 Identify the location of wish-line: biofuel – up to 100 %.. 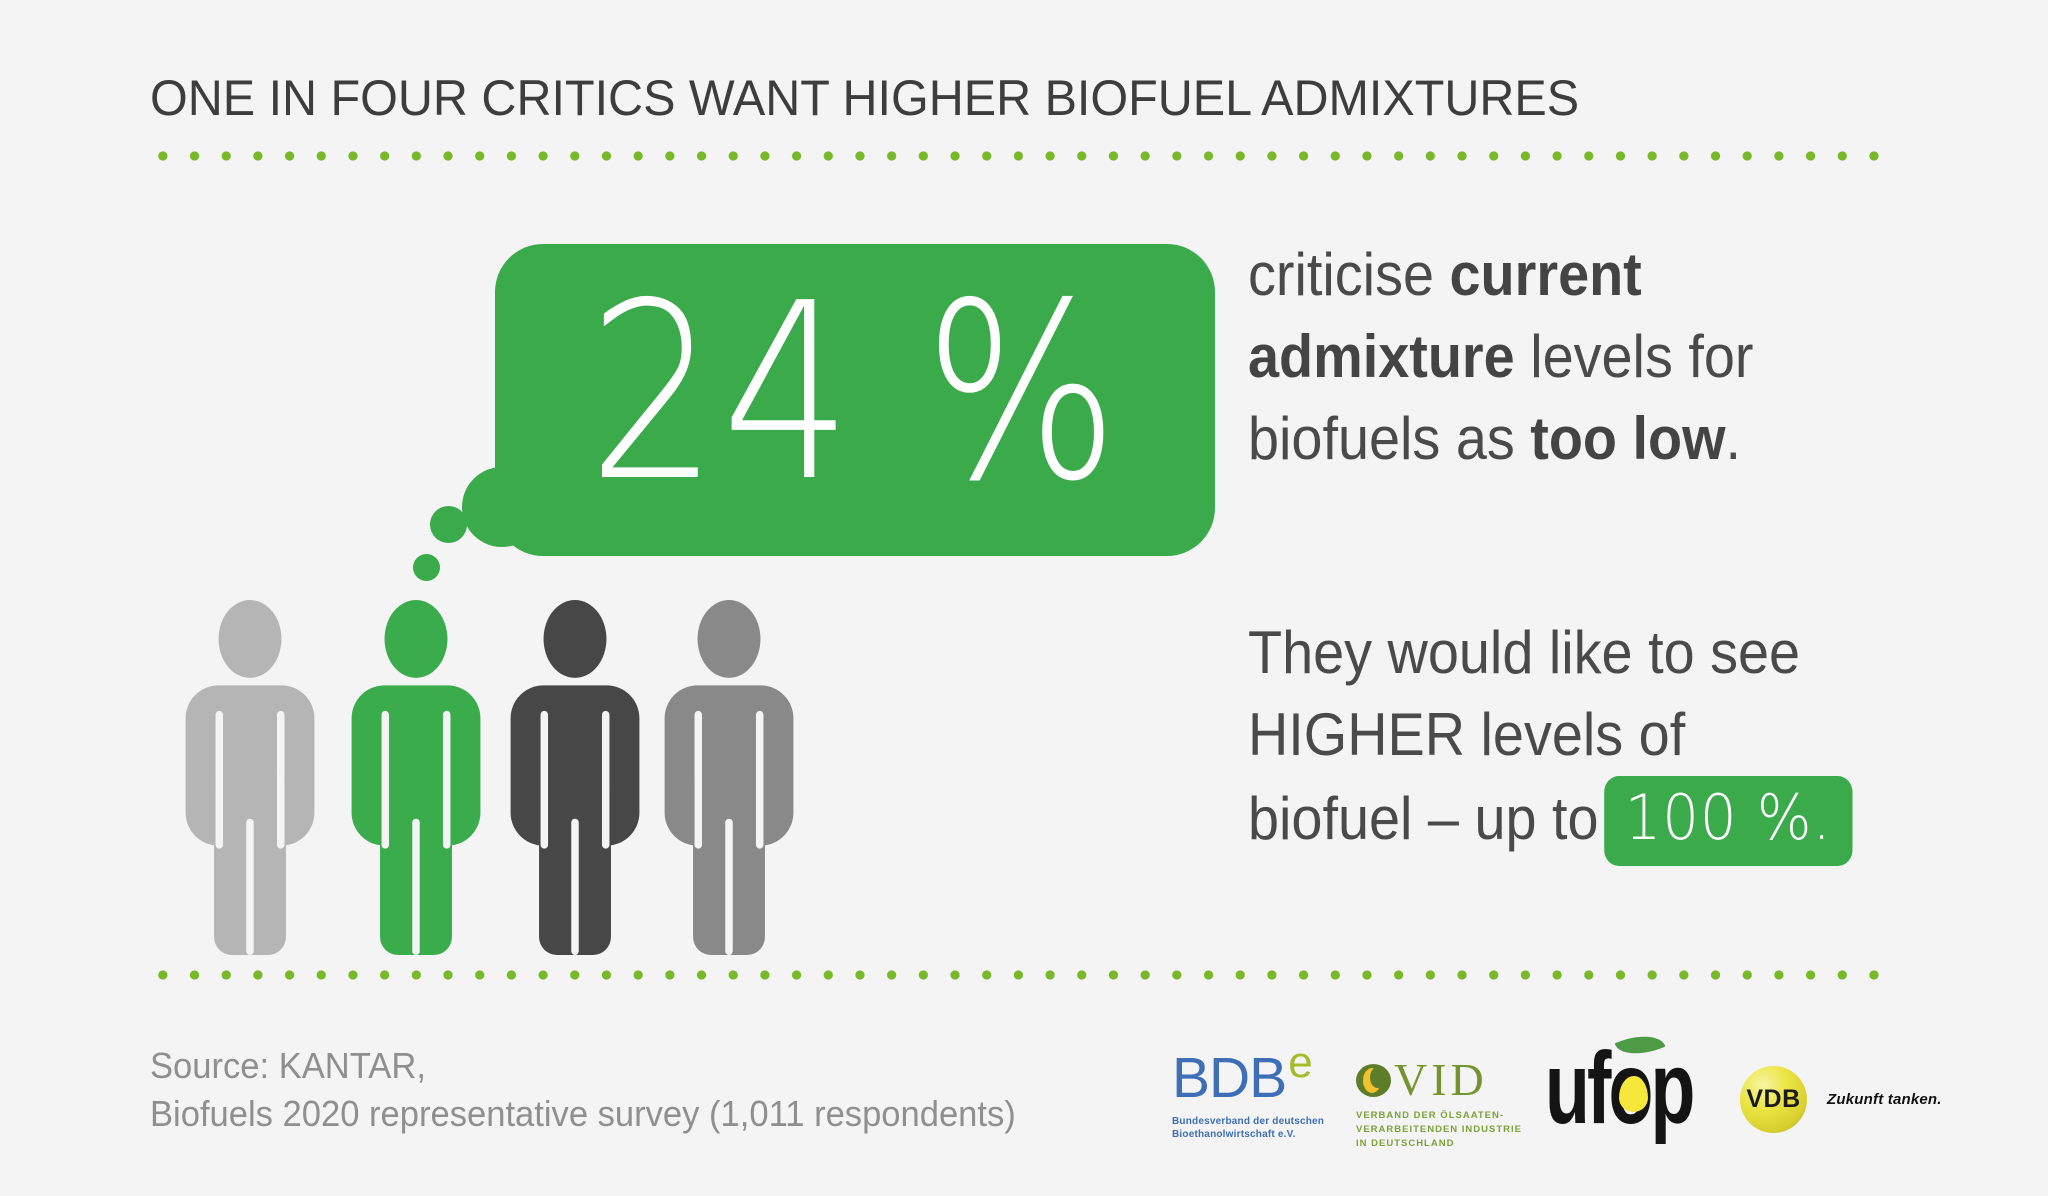
(1550, 821).